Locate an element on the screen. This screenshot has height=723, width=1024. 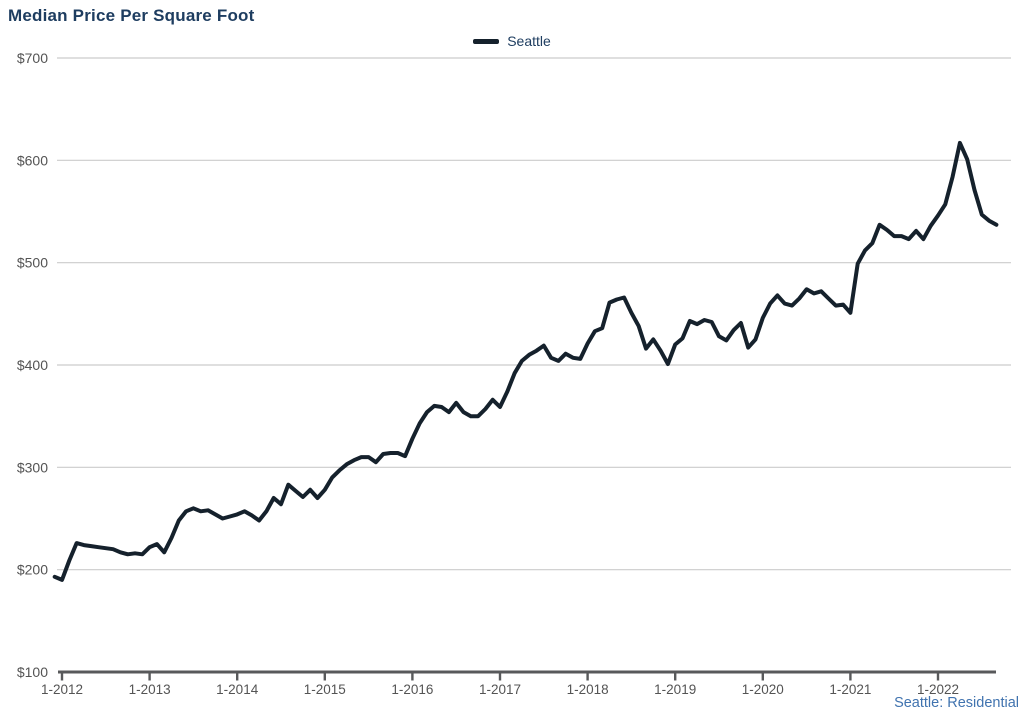
y-axis-label: $400 is located at coordinates (32, 365).